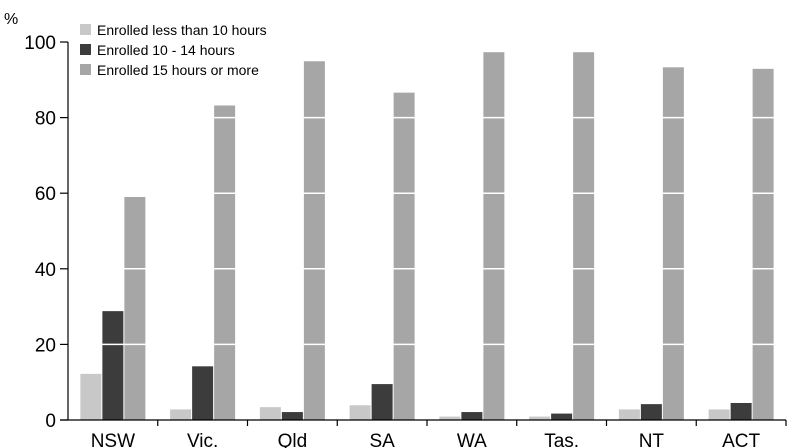  What do you see at coordinates (423, 433) in the screenshot?
I see `x-axis: NSW Vic. Qld SA WA Tas. NT ACT` at bounding box center [423, 433].